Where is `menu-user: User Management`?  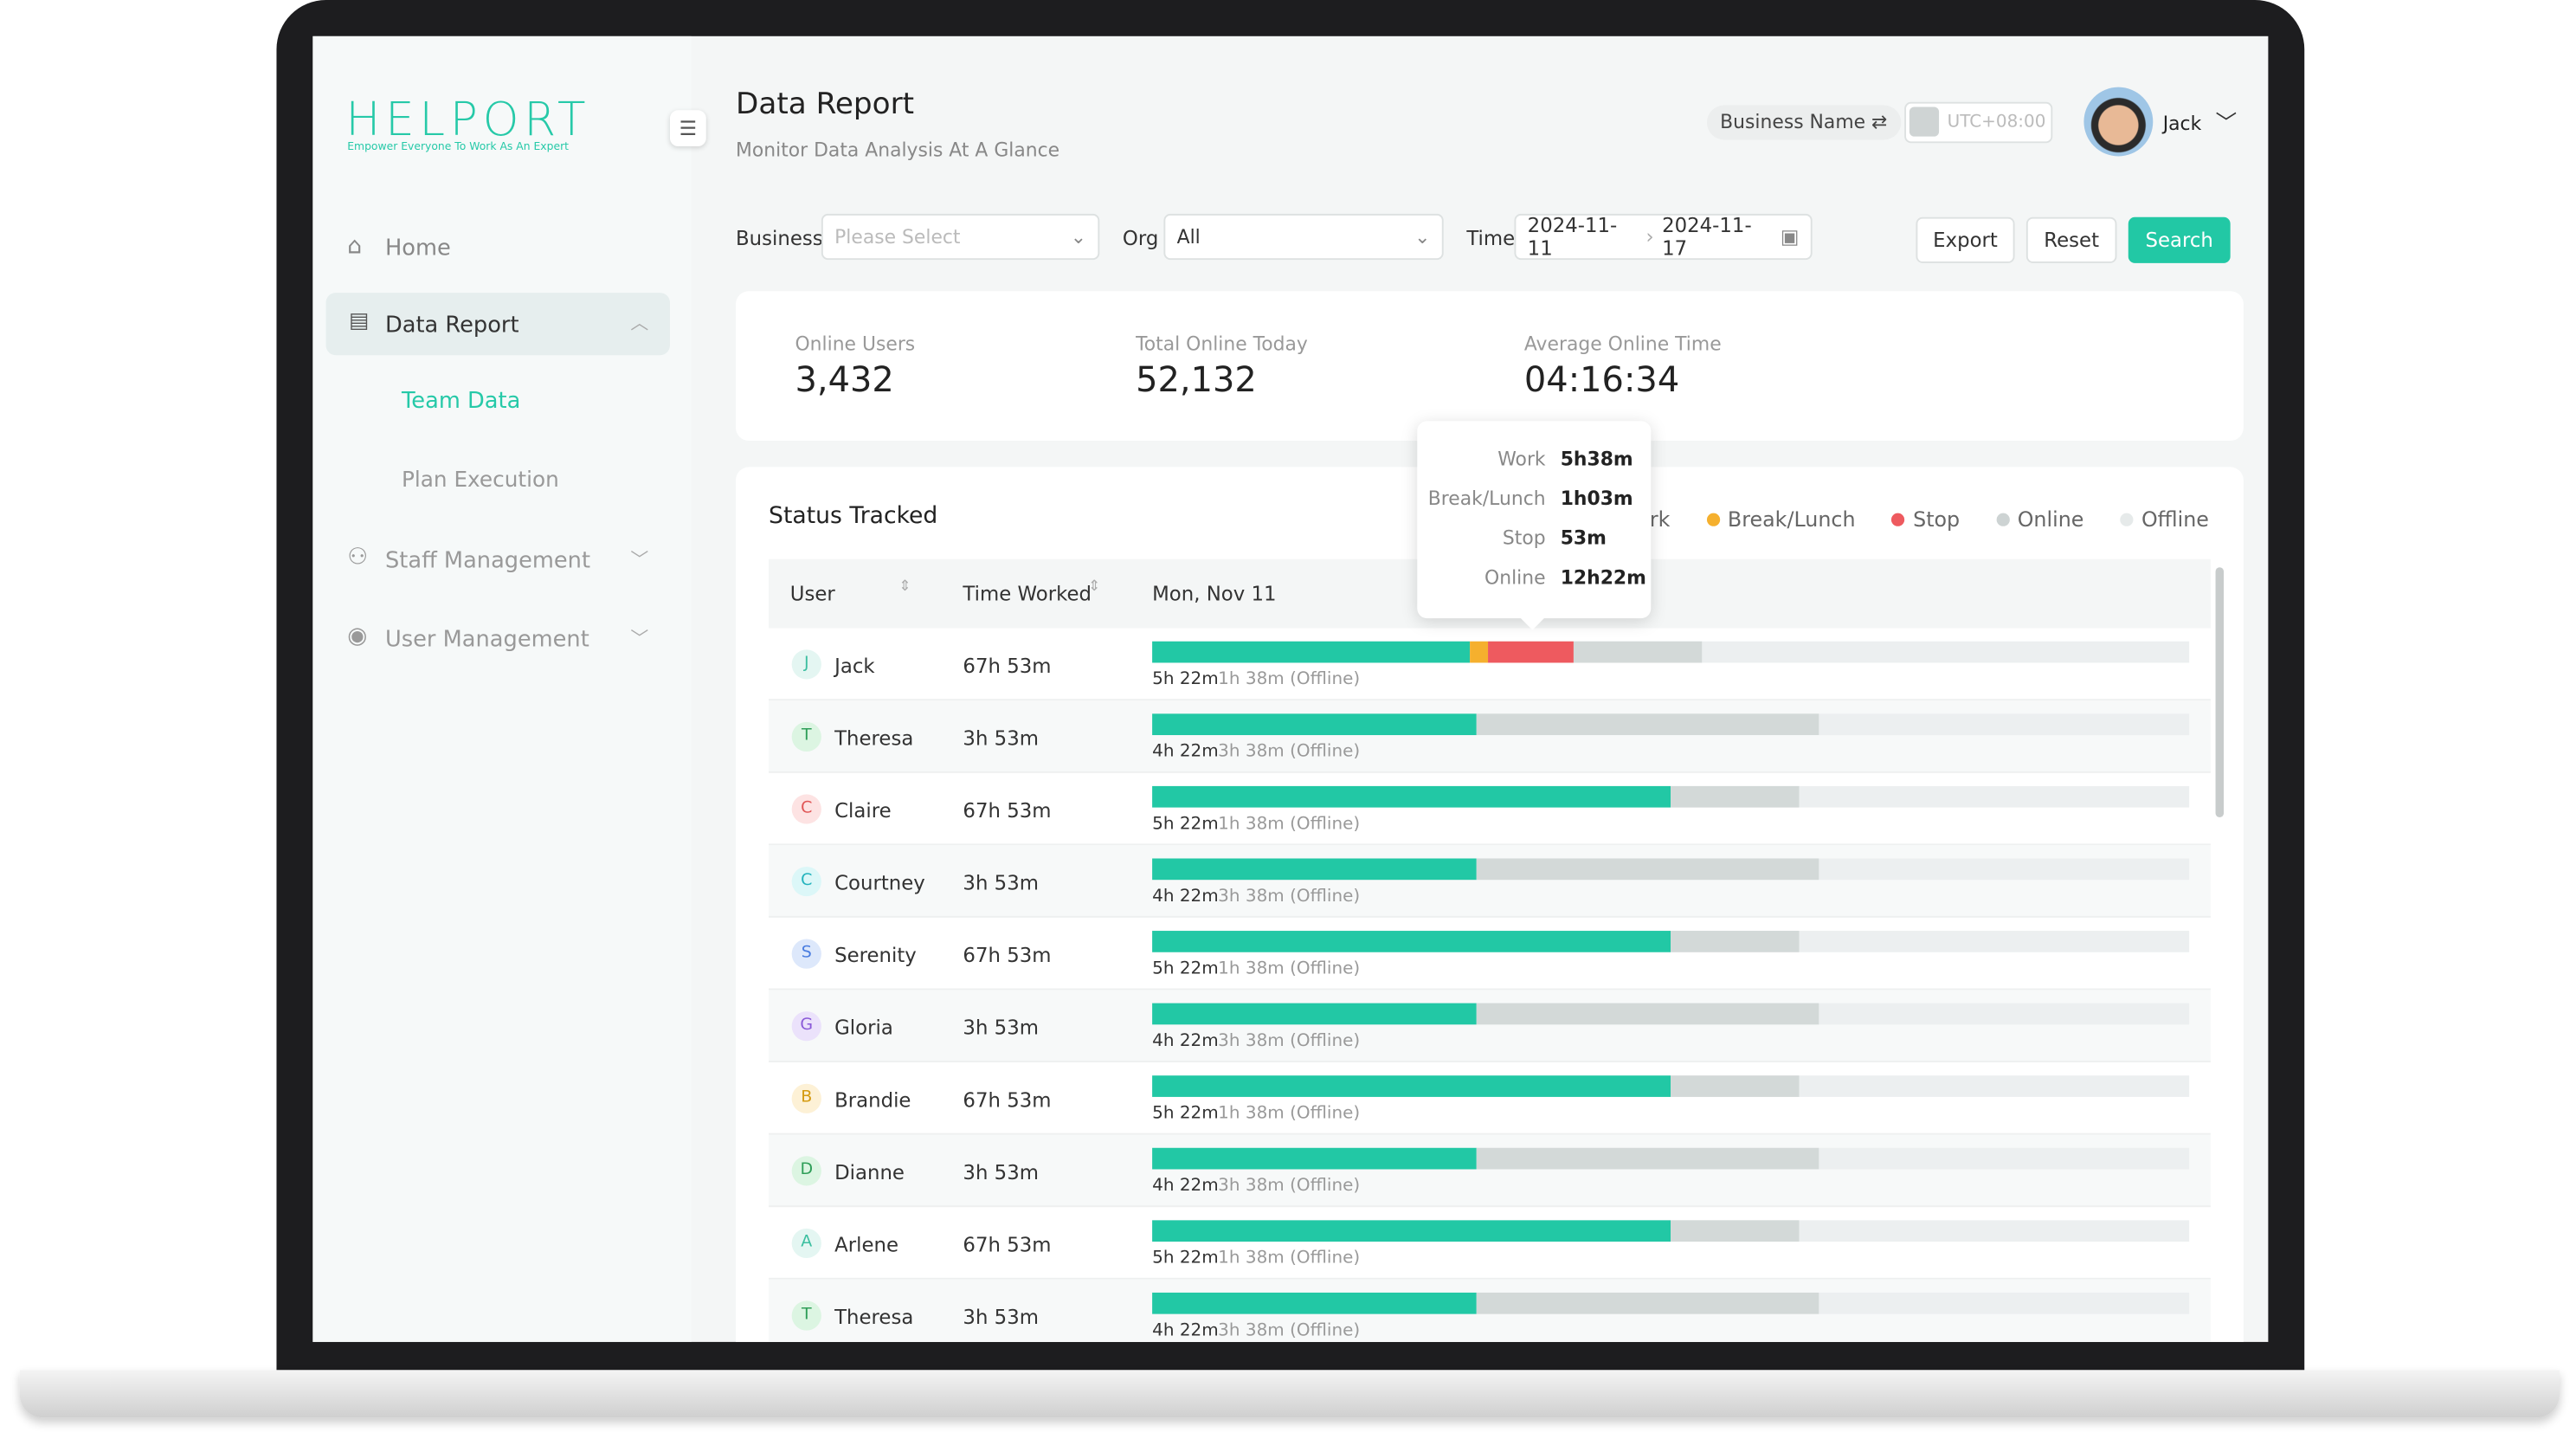 menu-user: User Management is located at coordinates (486, 640).